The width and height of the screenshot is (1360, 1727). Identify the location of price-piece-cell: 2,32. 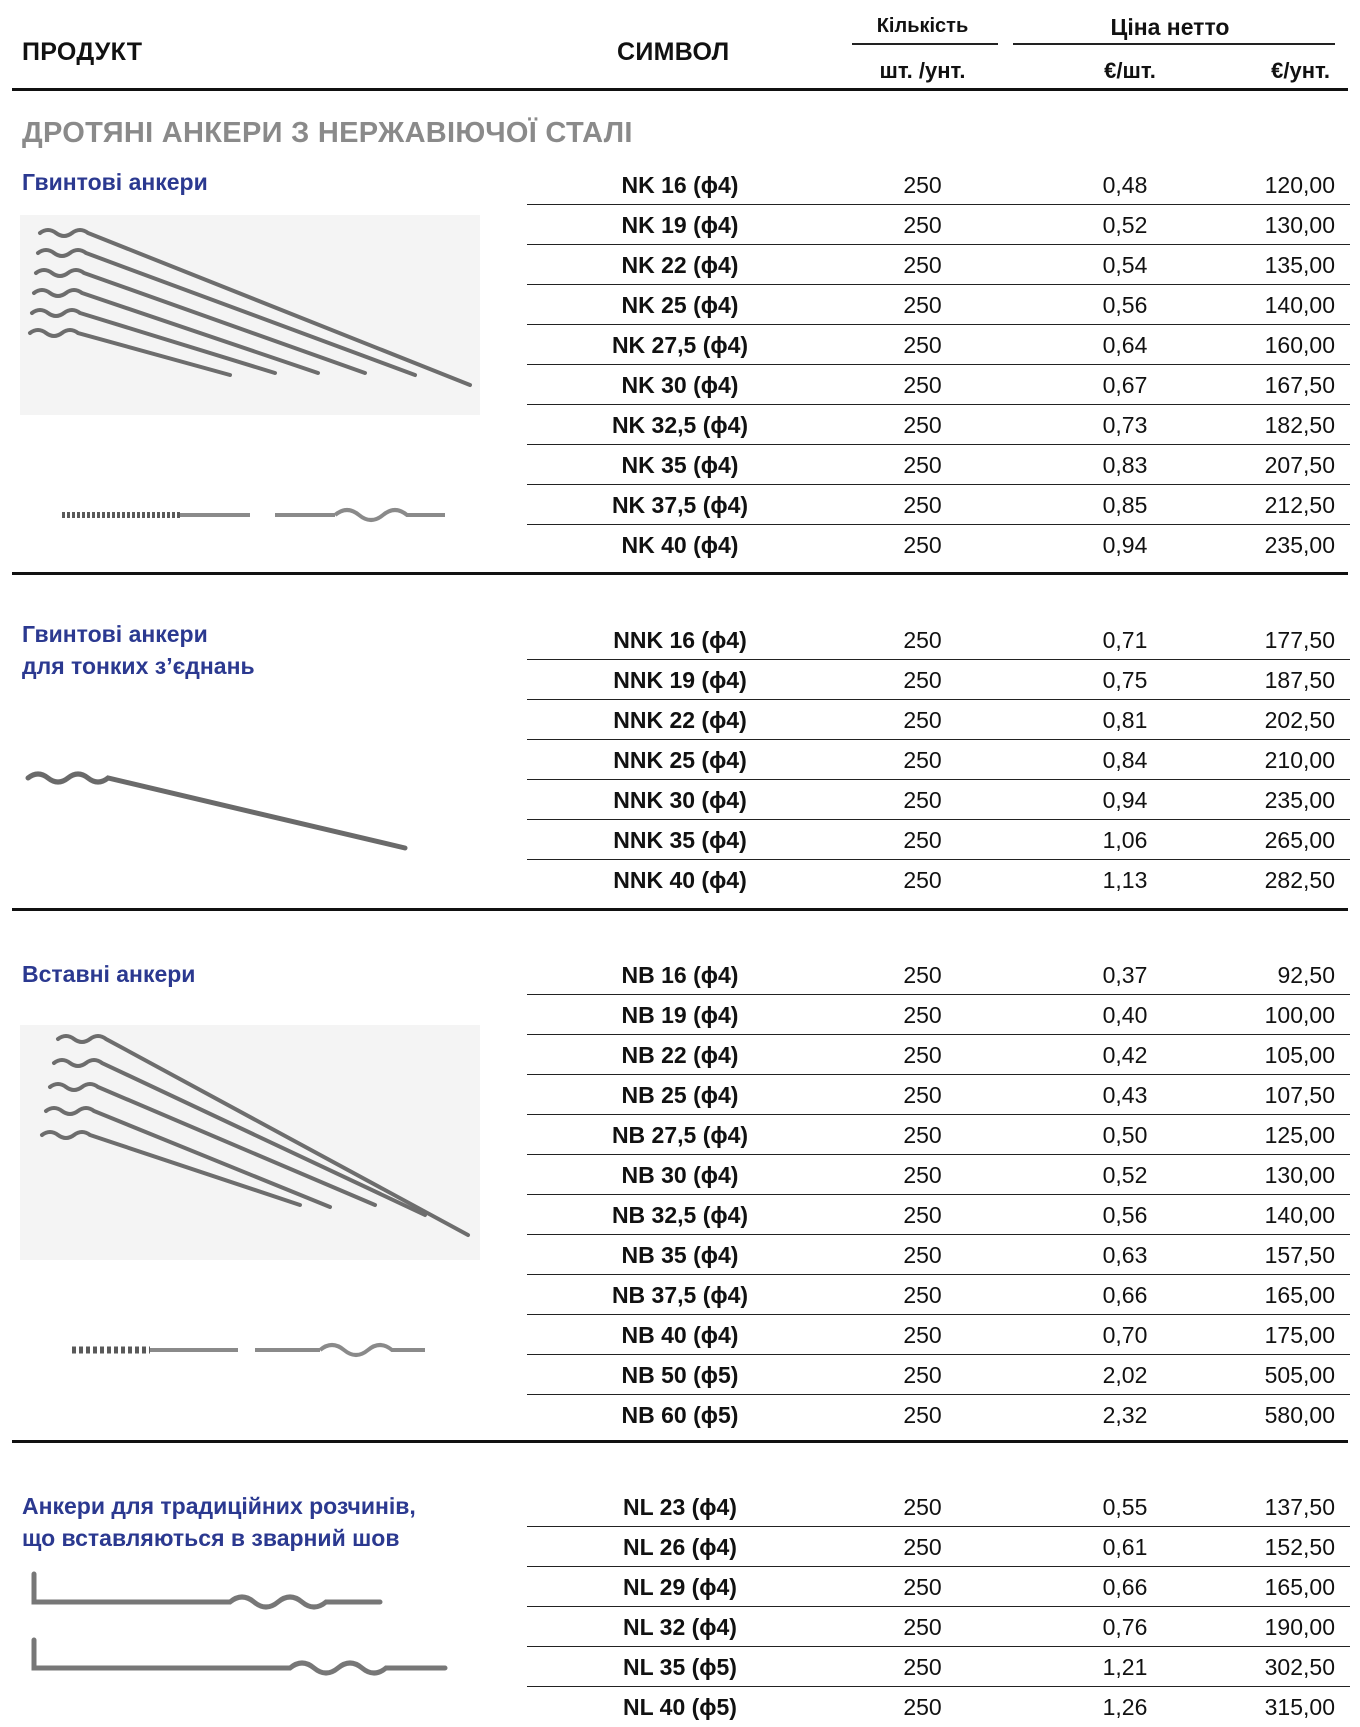
(1125, 1415).